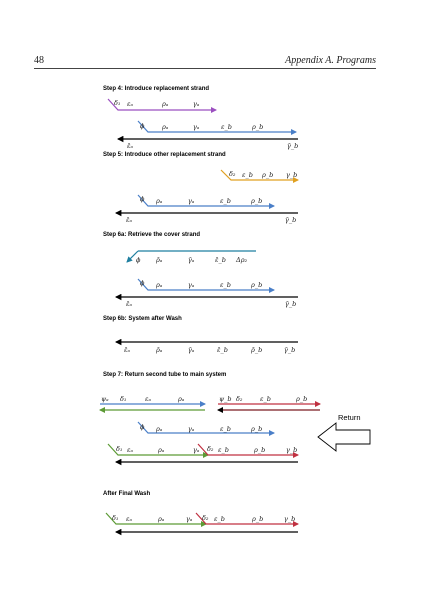 Image resolution: width=424 pixels, height=600 pixels. Describe the element at coordinates (105, 399) in the screenshot. I see `label-psi-a: ψₐ` at that location.